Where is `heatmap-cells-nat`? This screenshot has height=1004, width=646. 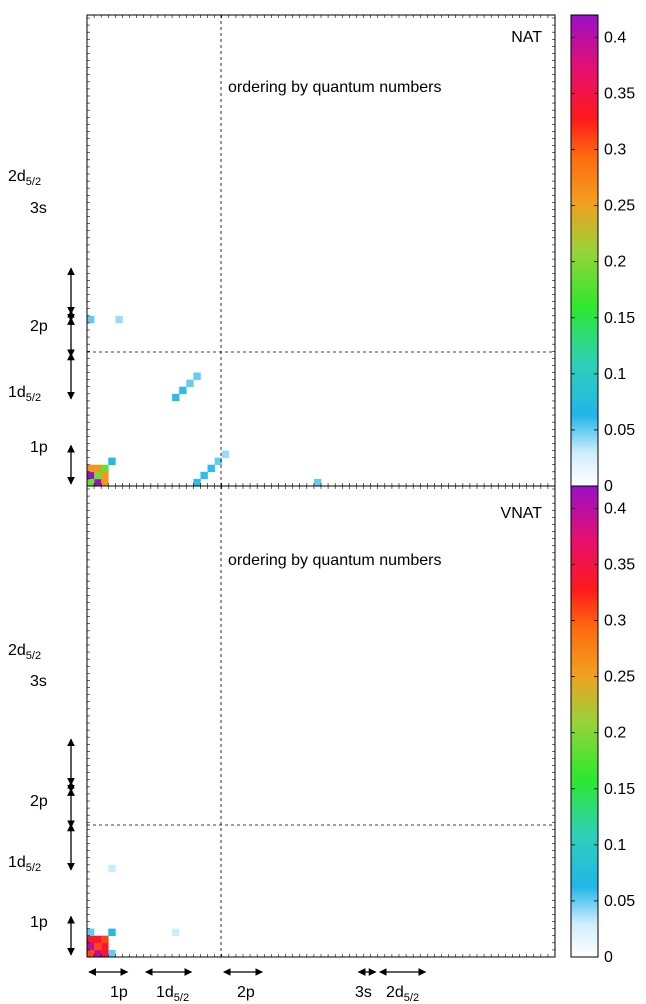
heatmap-cells-nat is located at coordinates (204, 401).